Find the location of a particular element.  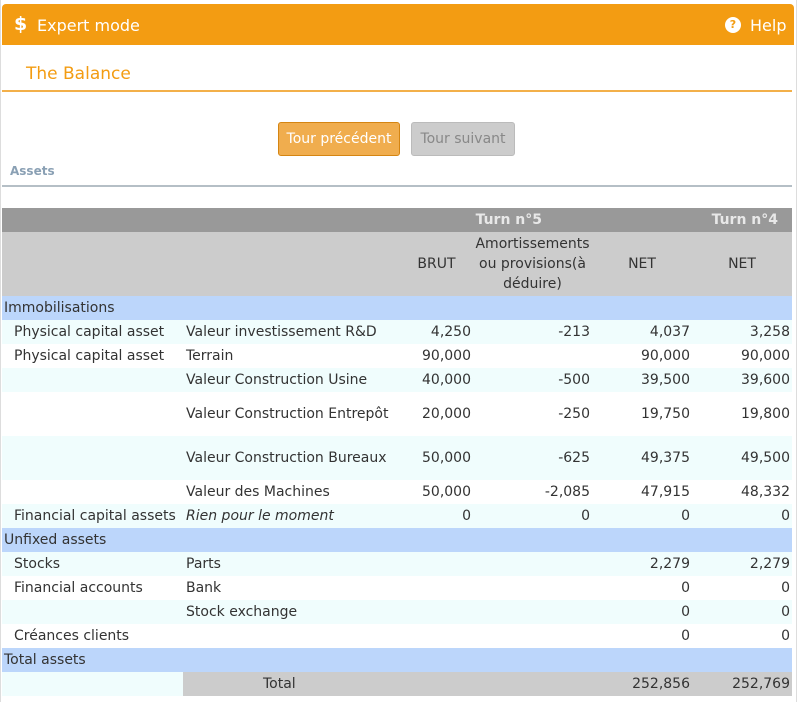

cell-net-prev: 3,258 is located at coordinates (742, 332).